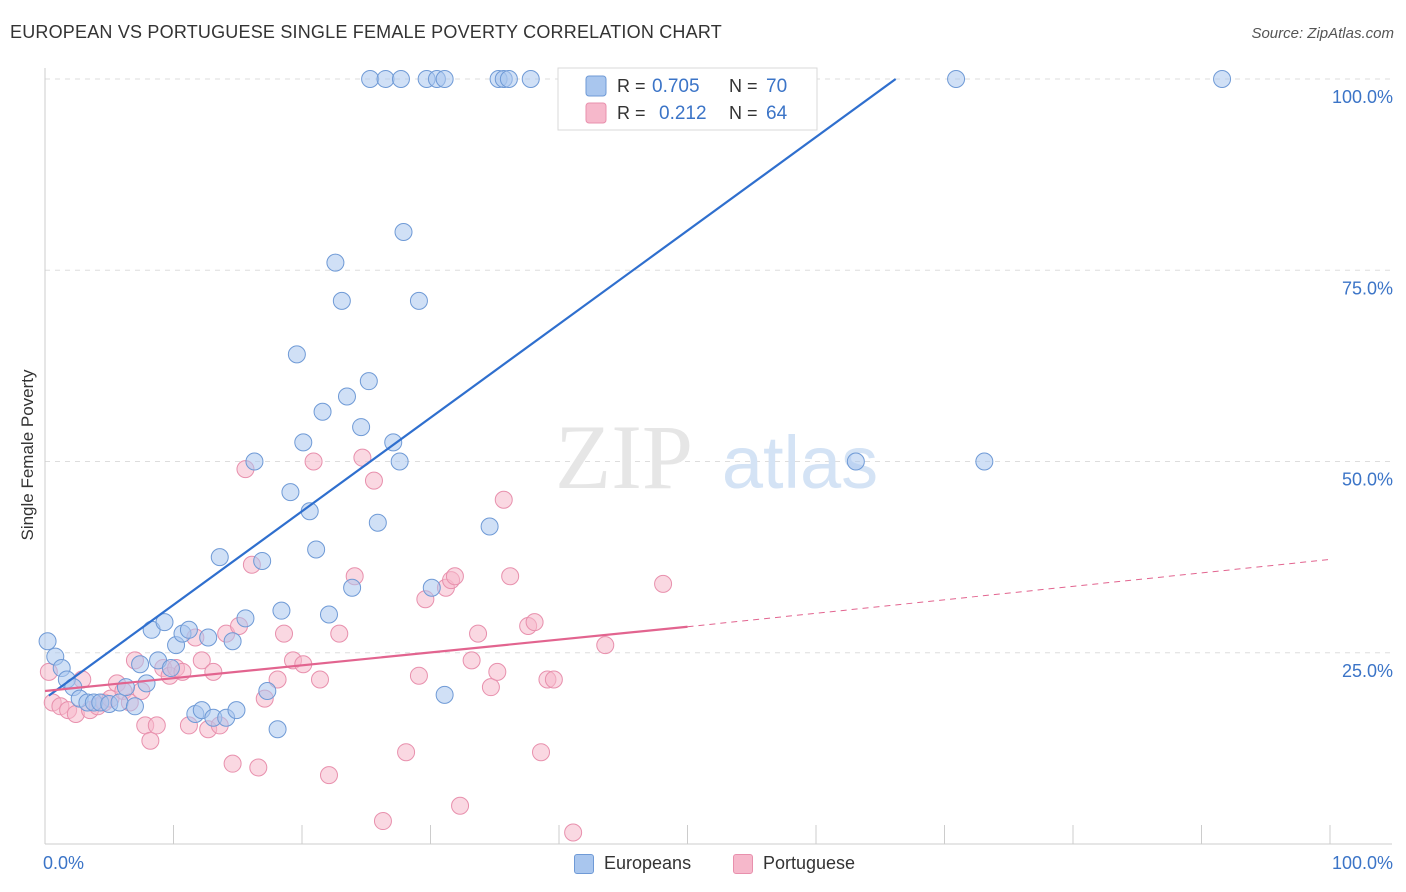 The height and width of the screenshot is (892, 1406). I want to click on legend-item-europeans: Europeans, so click(632, 863).